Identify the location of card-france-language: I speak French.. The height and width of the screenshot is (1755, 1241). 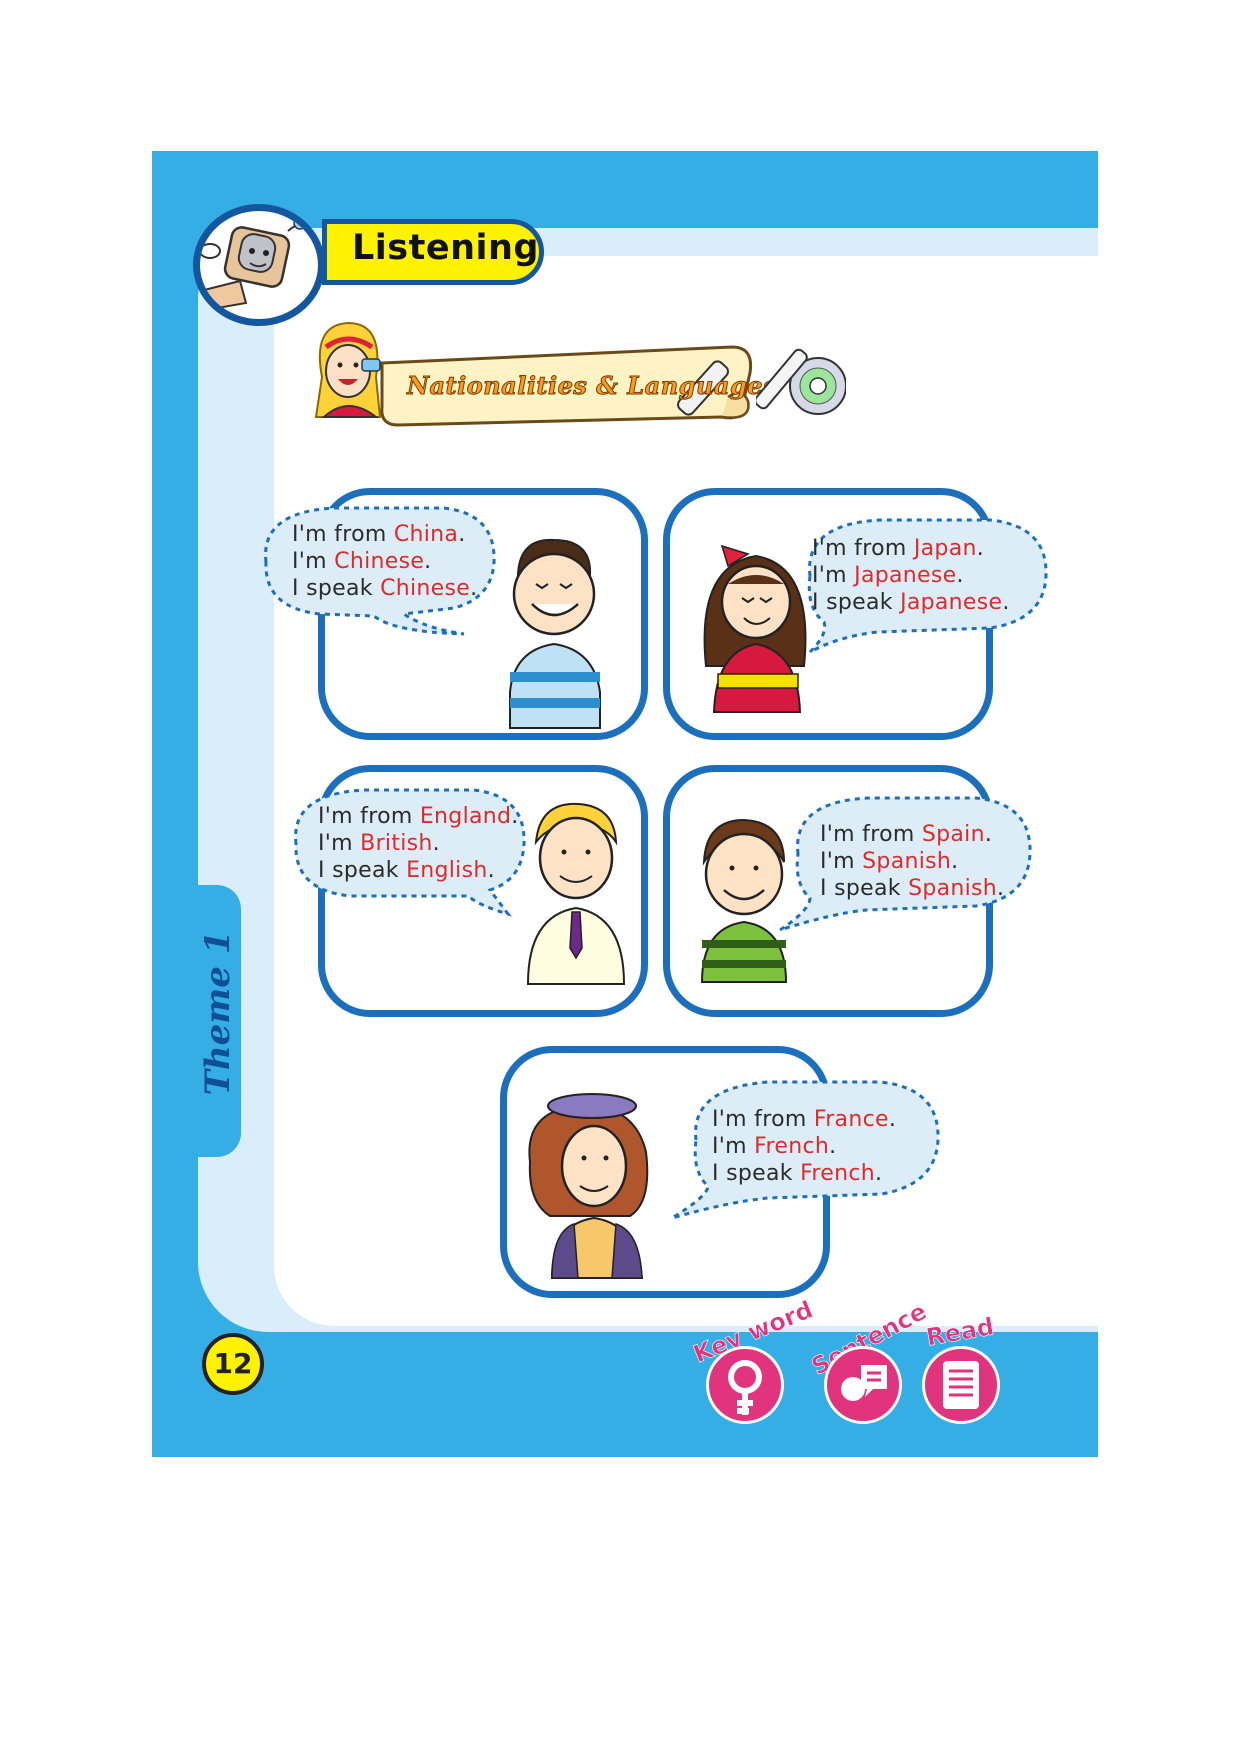
(797, 1173).